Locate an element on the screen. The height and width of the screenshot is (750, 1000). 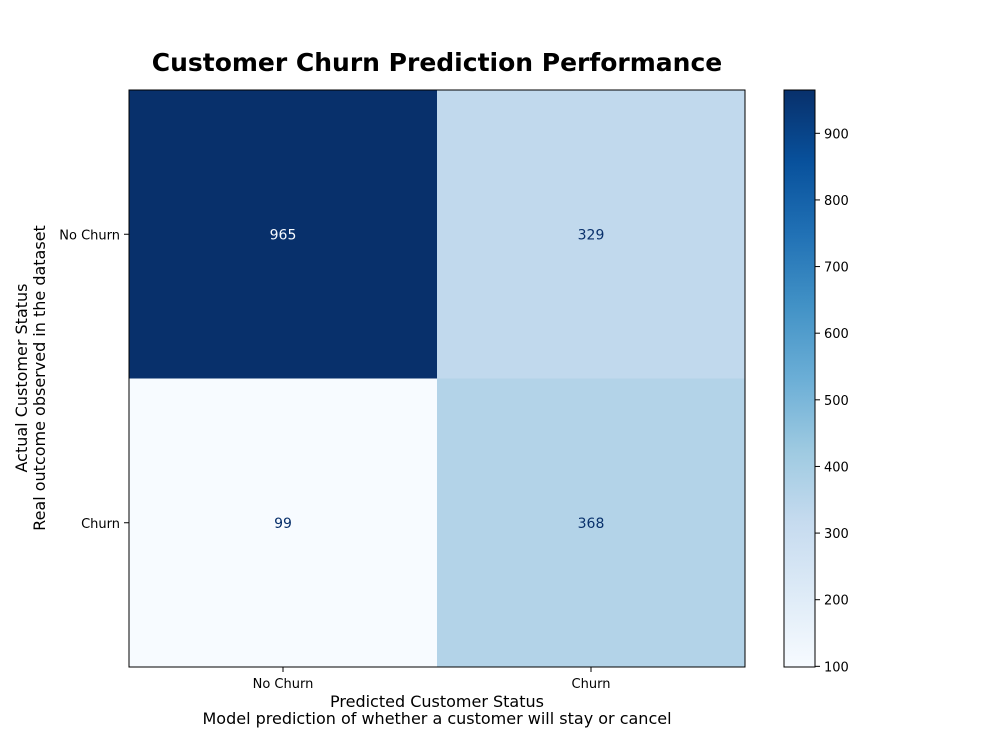
y-axis-ticks: No Churn Churn is located at coordinates (94, 380).